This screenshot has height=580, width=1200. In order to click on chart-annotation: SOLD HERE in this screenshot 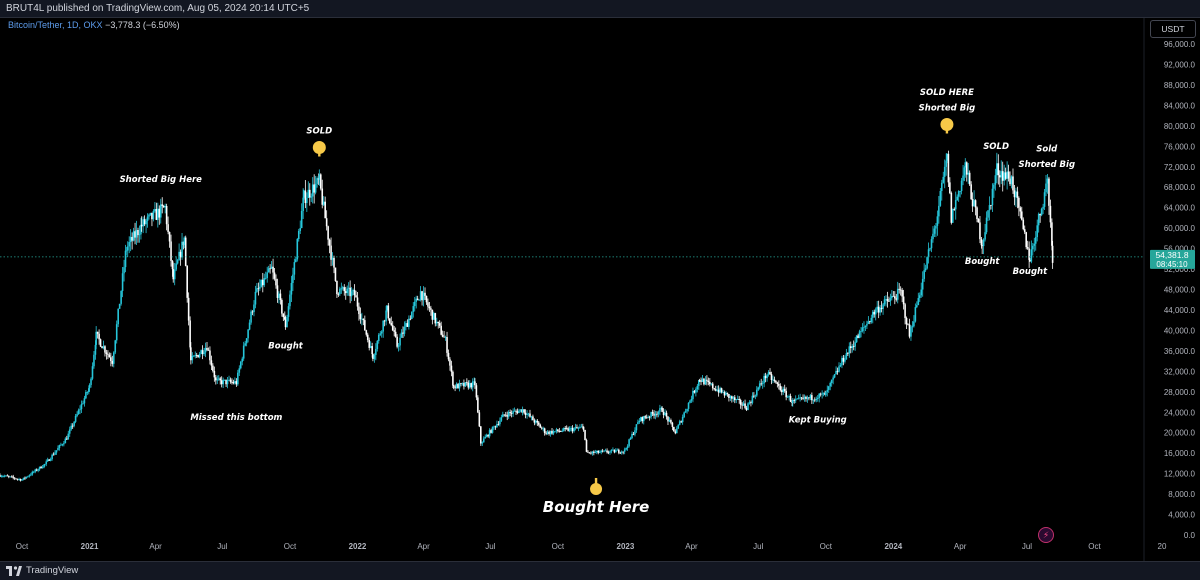, I will do `click(947, 93)`.